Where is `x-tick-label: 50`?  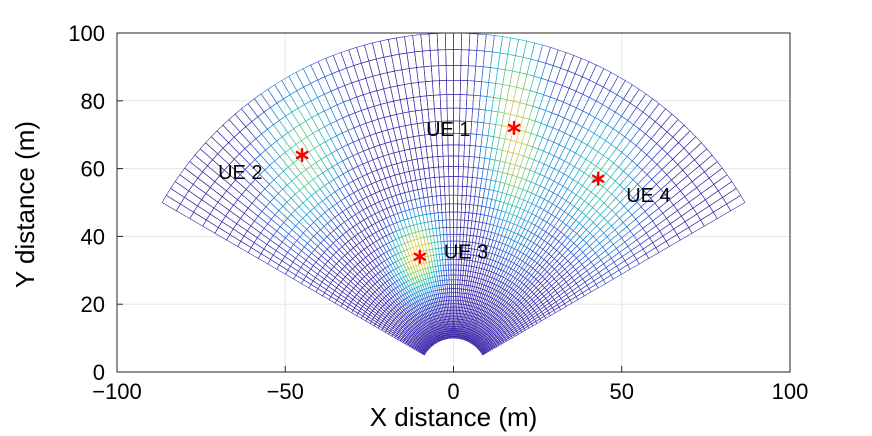 x-tick-label: 50 is located at coordinates (622, 391).